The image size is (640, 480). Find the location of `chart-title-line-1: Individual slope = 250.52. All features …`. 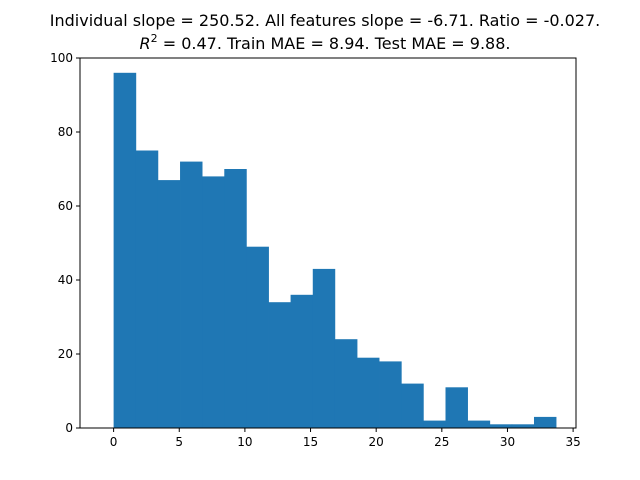

chart-title-line-1: Individual slope = 250.52. All features … is located at coordinates (325, 20).